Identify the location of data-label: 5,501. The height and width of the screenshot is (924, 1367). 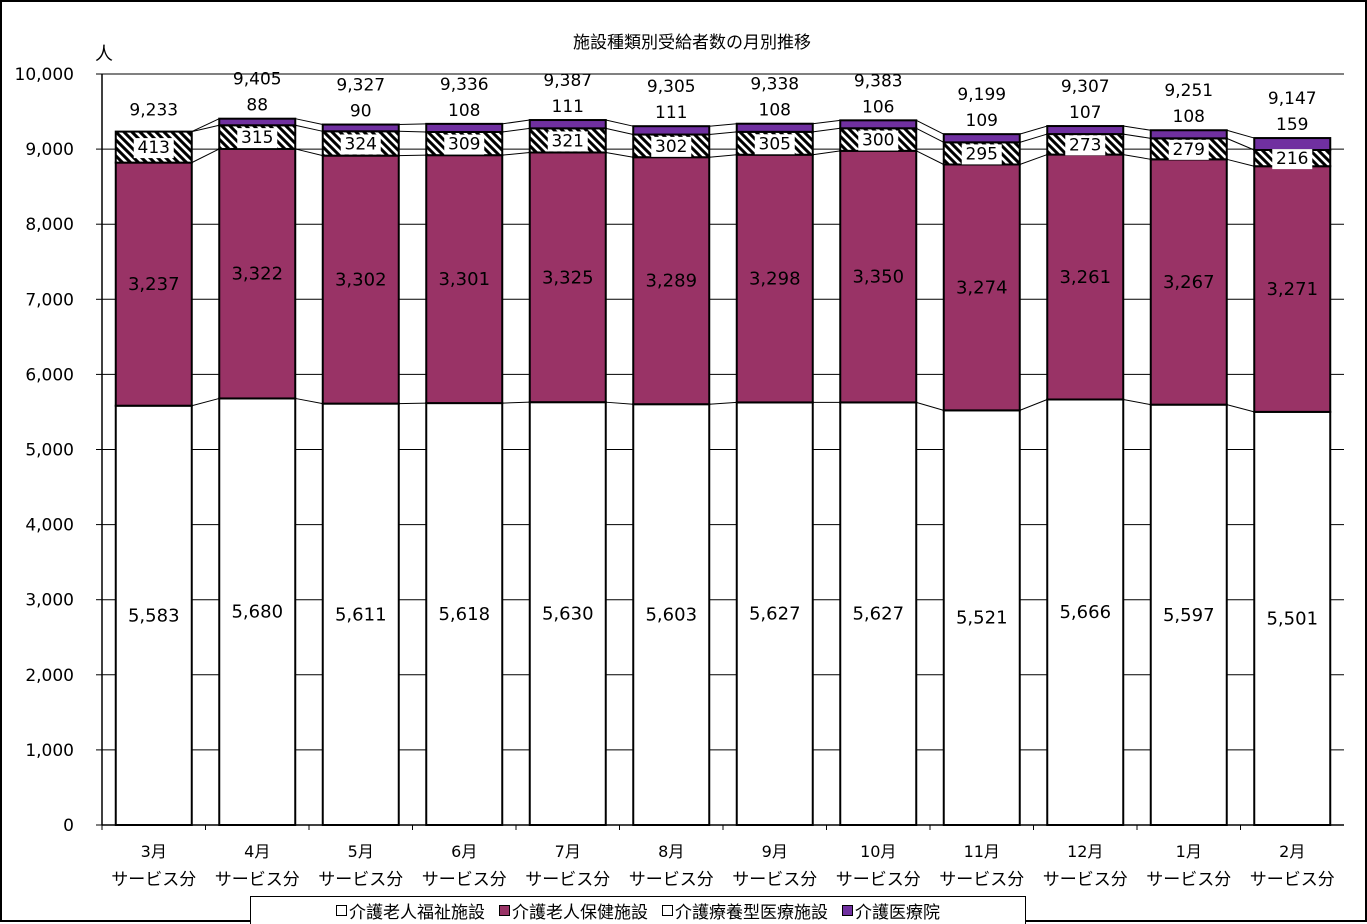
(1292, 618).